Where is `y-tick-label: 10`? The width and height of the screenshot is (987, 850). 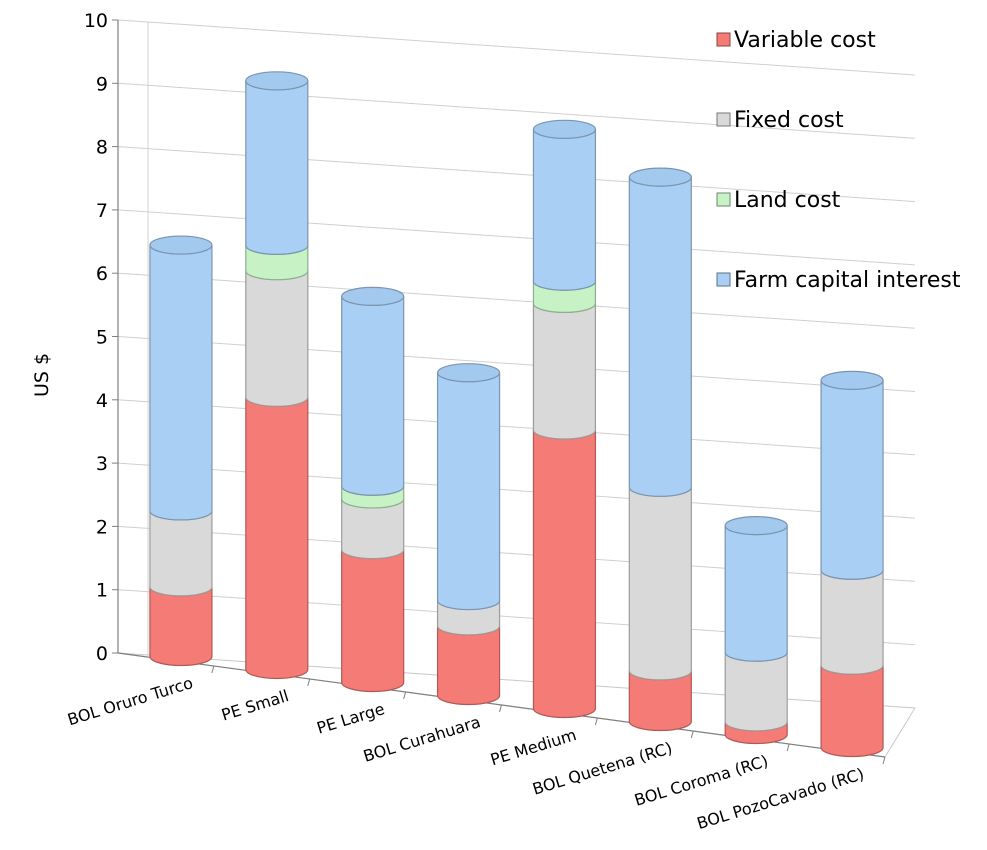
y-tick-label: 10 is located at coordinates (96, 21).